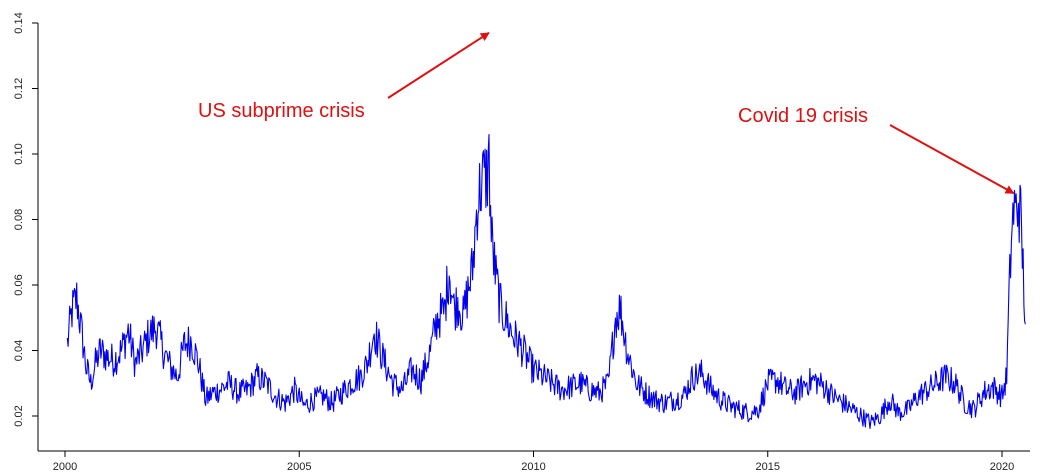 The image size is (1054, 476). I want to click on x-tick-label: 2020, so click(1002, 467).